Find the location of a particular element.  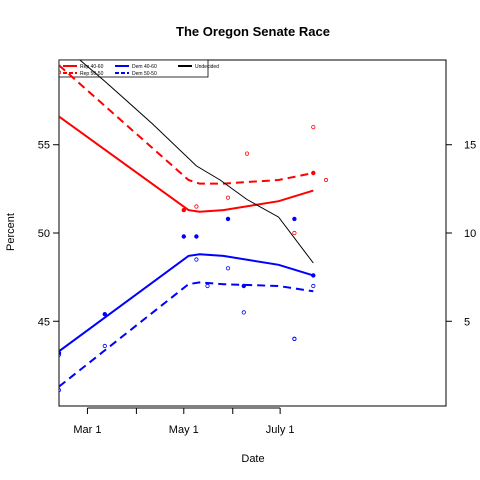

x-tick-label: May 1 is located at coordinates (184, 430).